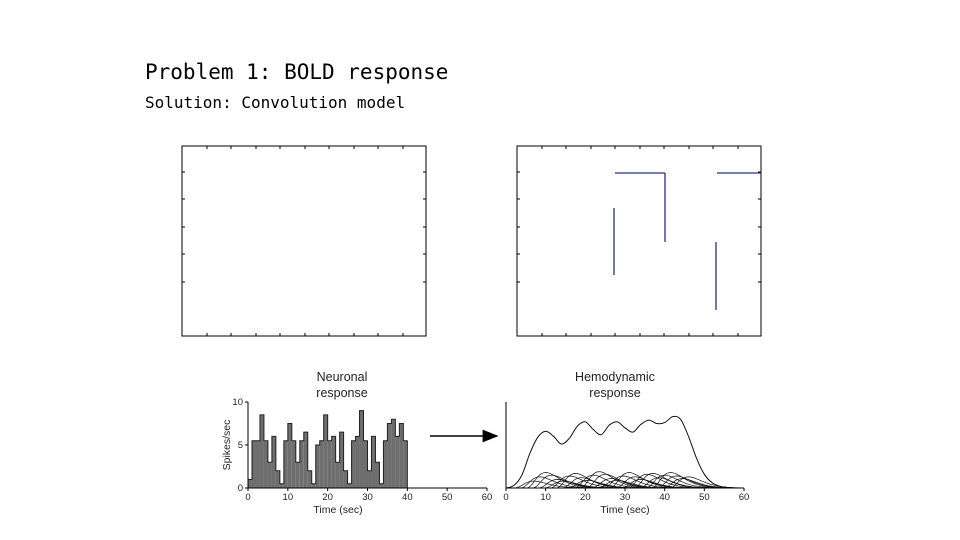 This screenshot has width=960, height=540. What do you see at coordinates (639, 241) in the screenshot?
I see `stimulus-panel-right` at bounding box center [639, 241].